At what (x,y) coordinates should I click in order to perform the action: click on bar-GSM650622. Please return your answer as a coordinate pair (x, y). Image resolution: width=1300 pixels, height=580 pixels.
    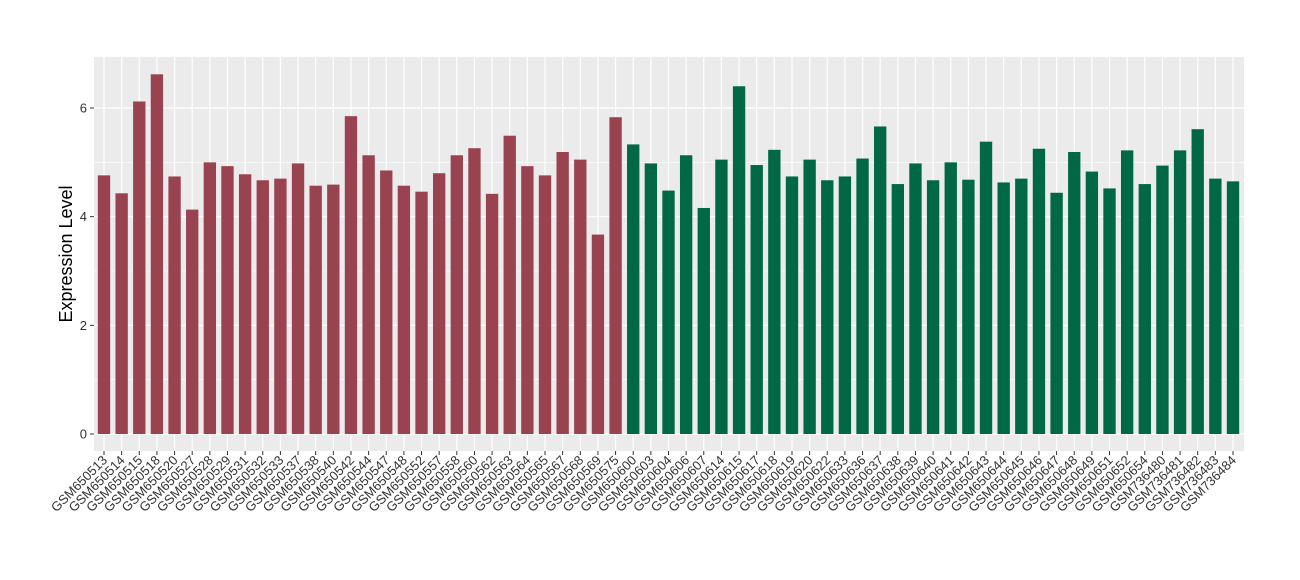
    Looking at the image, I should click on (827, 307).